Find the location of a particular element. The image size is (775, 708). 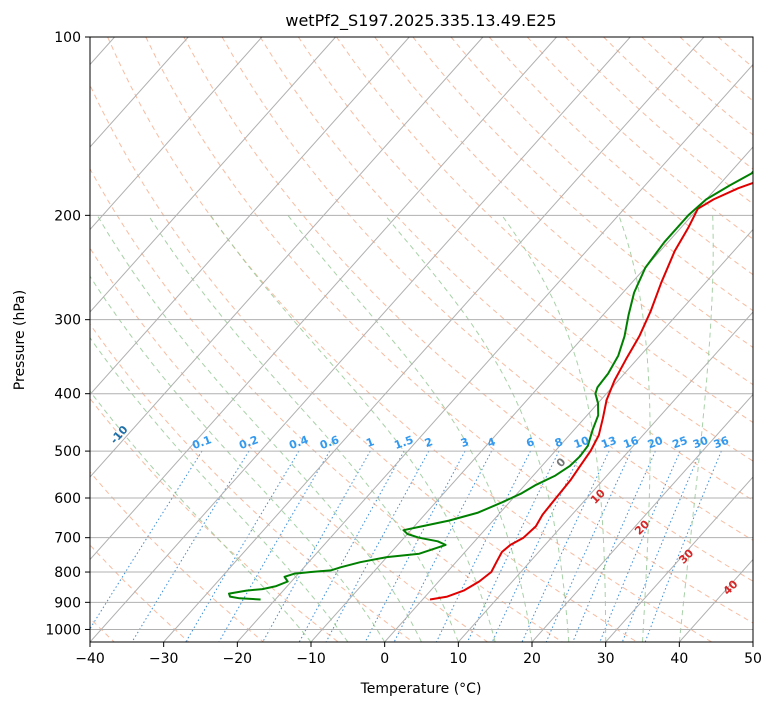

y-tick-label: 500 is located at coordinates (67, 452).